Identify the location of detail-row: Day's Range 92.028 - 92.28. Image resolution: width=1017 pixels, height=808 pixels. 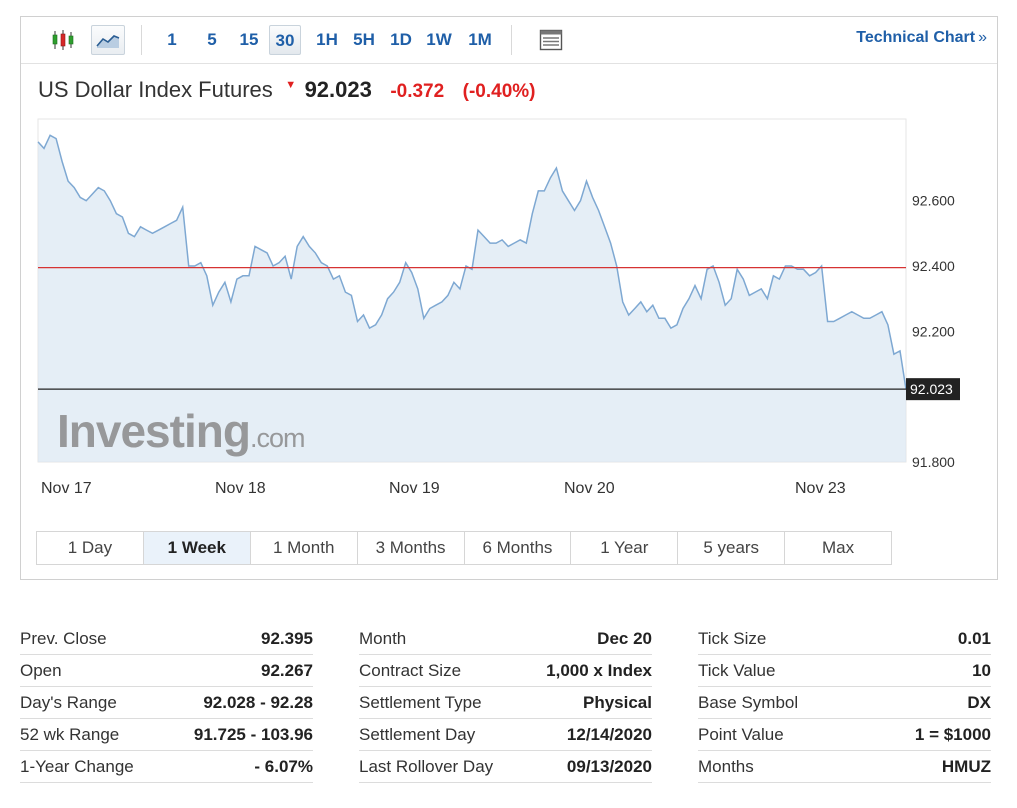
(166, 703).